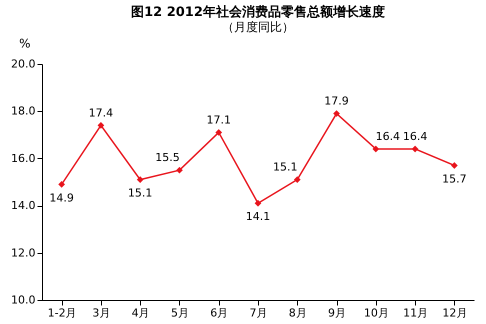 This screenshot has width=486, height=324. Describe the element at coordinates (101, 113) in the screenshot. I see `data-label: 17.4` at that location.